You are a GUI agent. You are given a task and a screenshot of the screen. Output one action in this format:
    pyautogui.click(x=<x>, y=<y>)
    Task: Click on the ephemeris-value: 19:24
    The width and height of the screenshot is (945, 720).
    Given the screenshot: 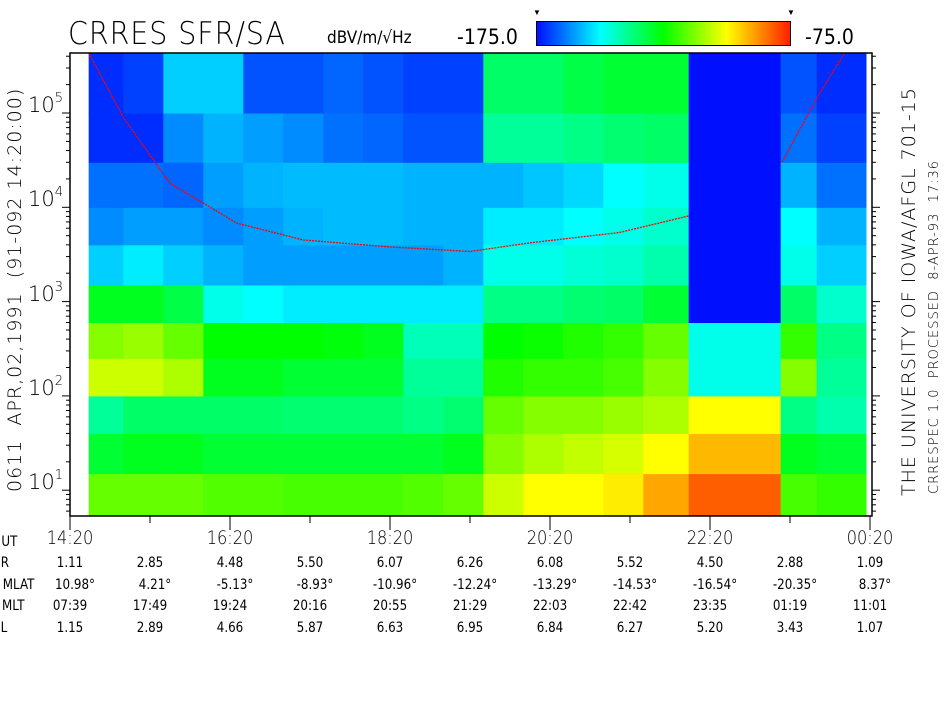 What is the action you would take?
    pyautogui.click(x=230, y=606)
    